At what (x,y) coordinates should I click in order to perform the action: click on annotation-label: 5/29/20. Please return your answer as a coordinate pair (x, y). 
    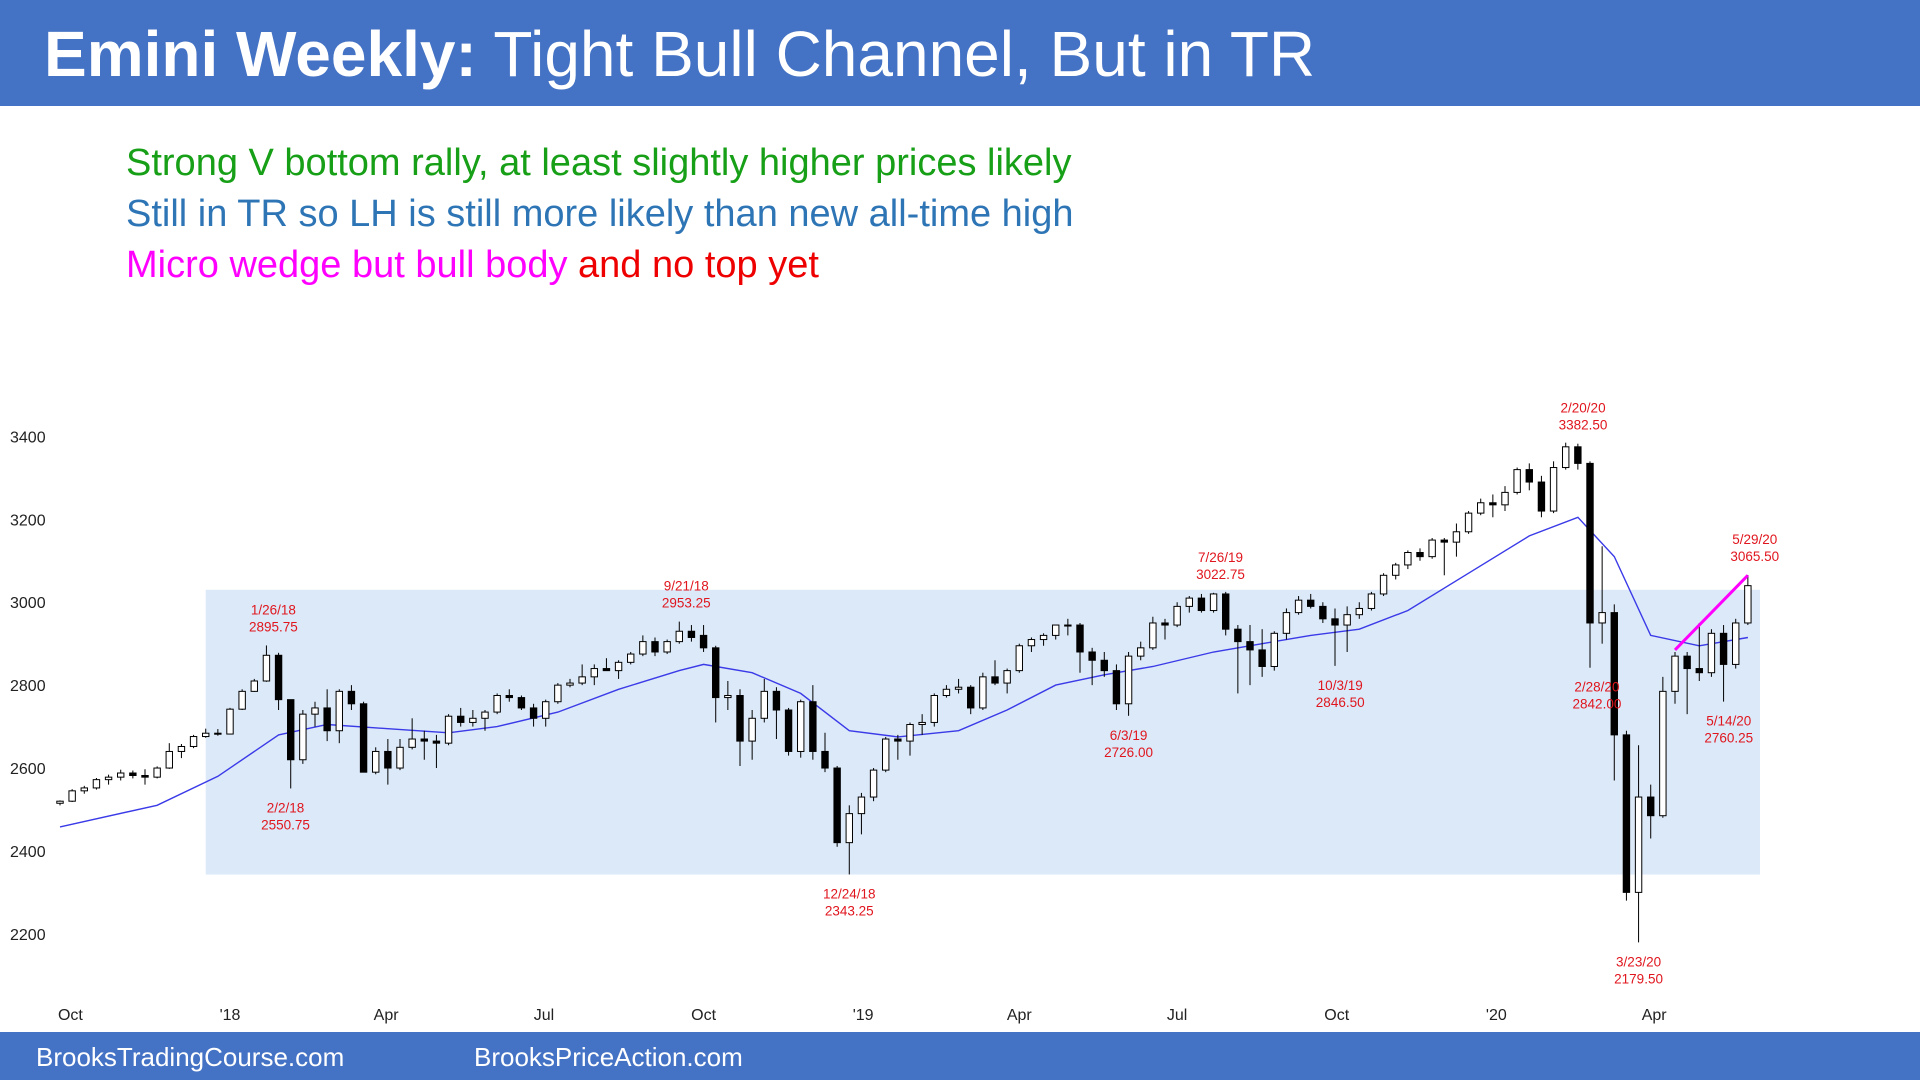
    Looking at the image, I should click on (1754, 539).